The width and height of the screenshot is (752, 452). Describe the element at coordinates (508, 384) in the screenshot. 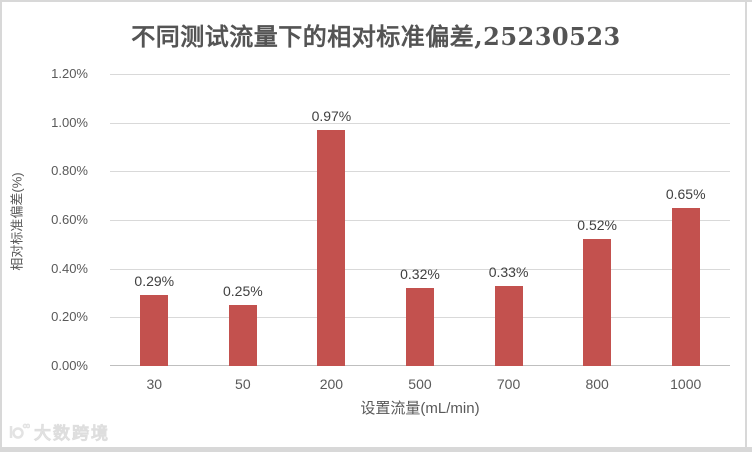

I see `x-tick-label: 700` at that location.